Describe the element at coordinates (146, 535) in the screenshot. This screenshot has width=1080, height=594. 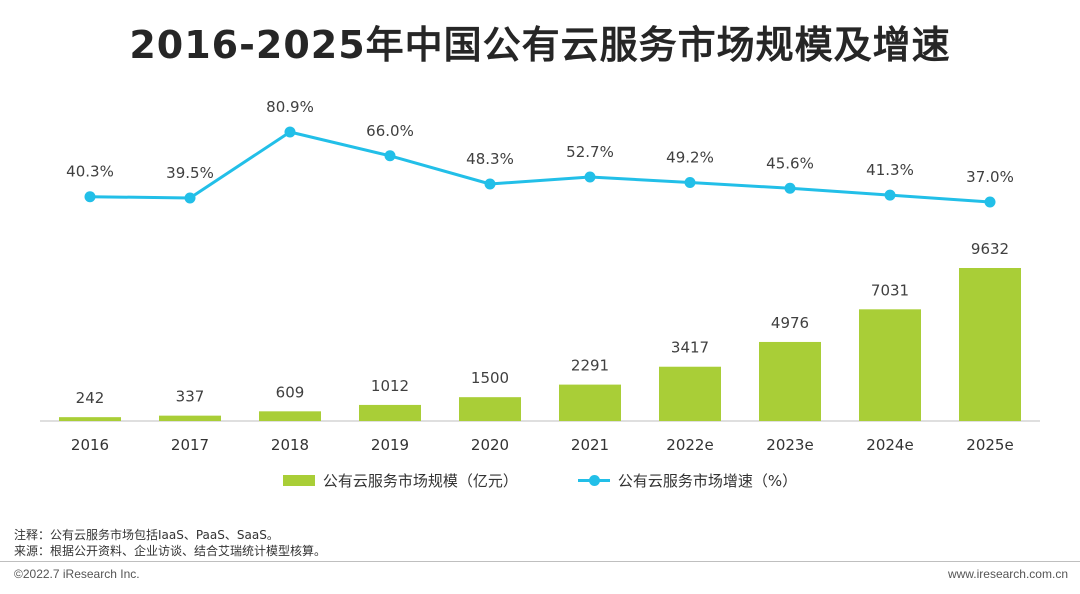
I see `note-text: 注释：公有云服务市场包括IaaS、PaaS、SaaS。` at that location.